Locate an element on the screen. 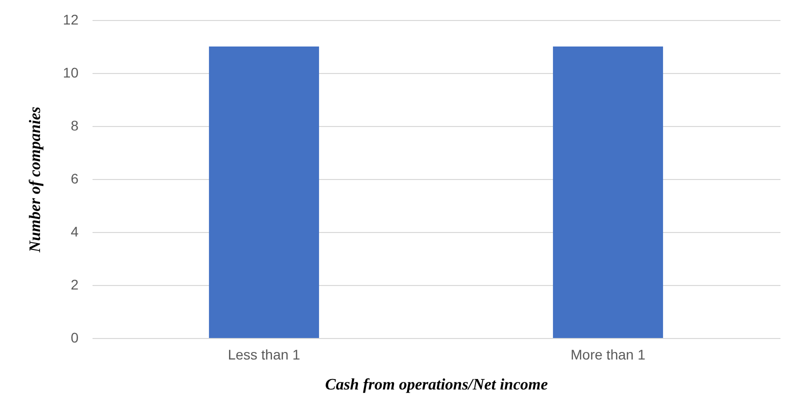 The image size is (801, 416). y-tick-label: 0 is located at coordinates (74, 338).